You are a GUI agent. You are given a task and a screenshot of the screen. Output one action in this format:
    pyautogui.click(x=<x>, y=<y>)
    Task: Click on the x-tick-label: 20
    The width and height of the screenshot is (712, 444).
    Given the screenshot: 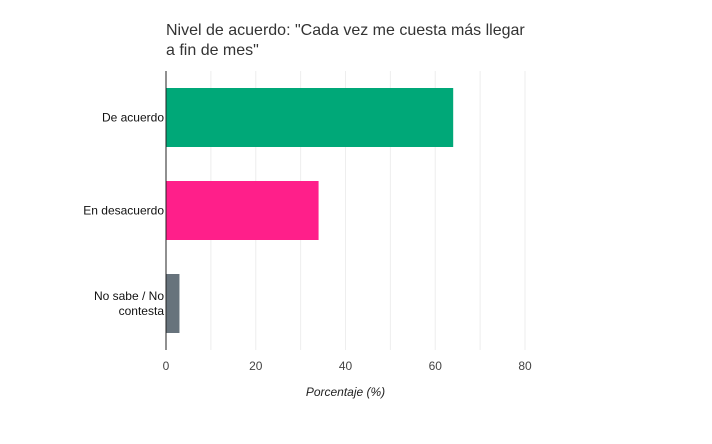 What is the action you would take?
    pyautogui.click(x=256, y=366)
    